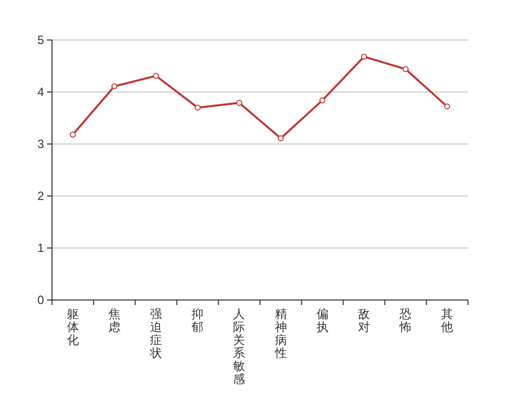 This screenshot has height=400, width=520. Describe the element at coordinates (40, 92) in the screenshot. I see `y-tick-label: 4` at that location.